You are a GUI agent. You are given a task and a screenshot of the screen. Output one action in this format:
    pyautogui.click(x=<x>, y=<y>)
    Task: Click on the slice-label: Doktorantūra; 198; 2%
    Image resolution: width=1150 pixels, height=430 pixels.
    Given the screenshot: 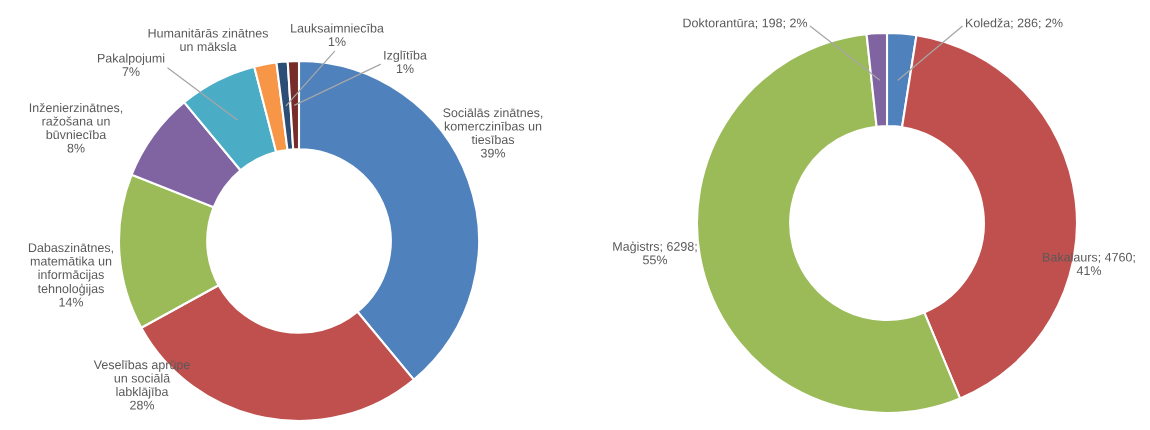 What is the action you would take?
    pyautogui.click(x=745, y=23)
    